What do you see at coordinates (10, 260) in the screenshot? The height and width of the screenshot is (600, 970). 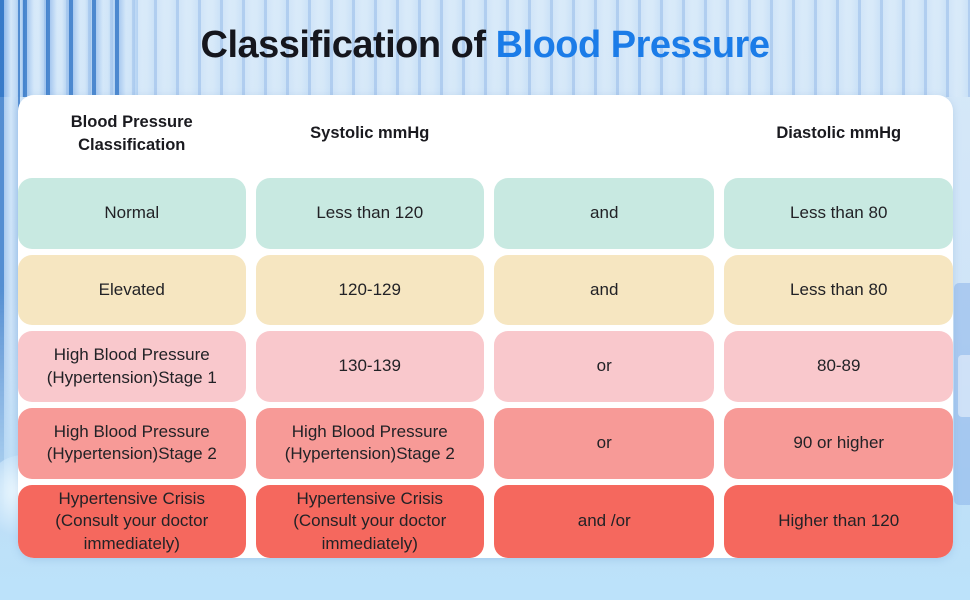 I see `curtain-stripes-left-edge` at bounding box center [10, 260].